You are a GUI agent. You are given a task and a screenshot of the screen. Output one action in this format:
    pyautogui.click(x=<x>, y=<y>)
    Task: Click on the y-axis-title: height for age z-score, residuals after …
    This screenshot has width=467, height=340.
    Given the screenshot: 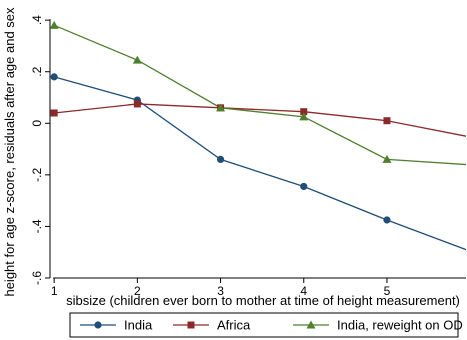 What is the action you would take?
    pyautogui.click(x=9, y=152)
    